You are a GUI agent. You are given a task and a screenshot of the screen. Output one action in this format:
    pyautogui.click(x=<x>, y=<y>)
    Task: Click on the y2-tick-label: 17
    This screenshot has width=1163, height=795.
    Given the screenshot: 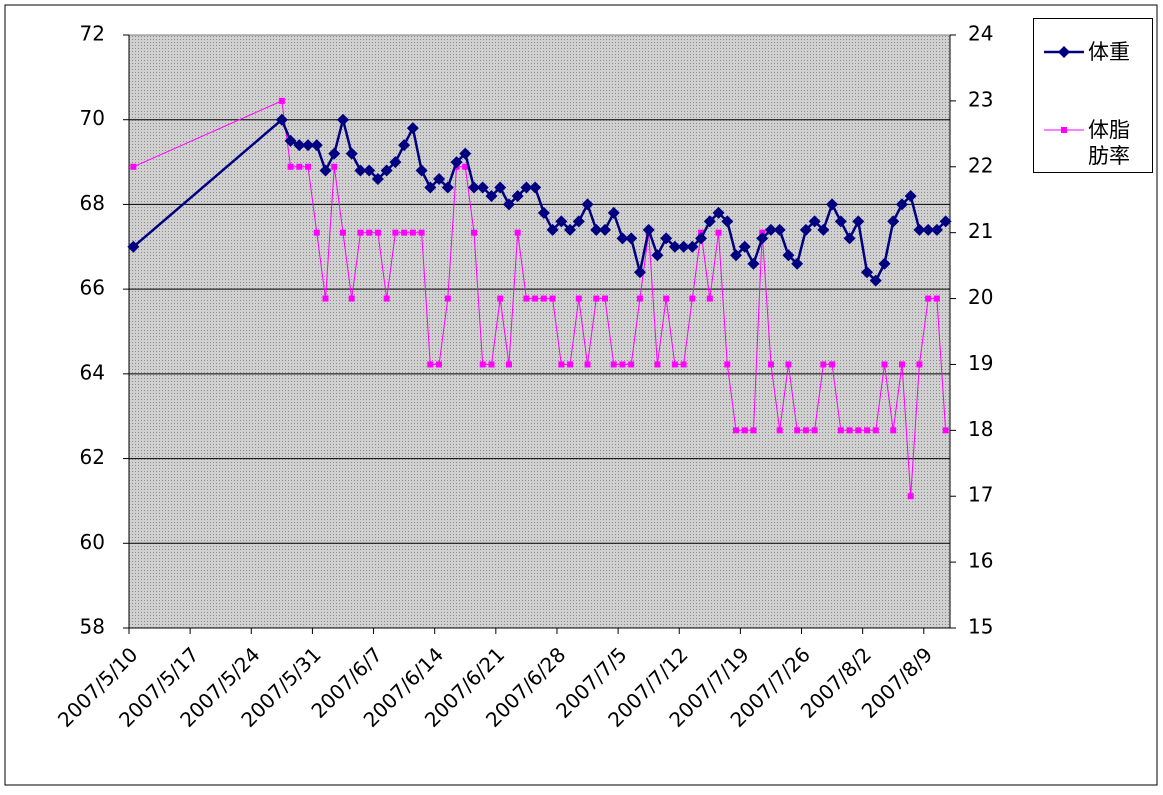 What is the action you would take?
    pyautogui.click(x=980, y=495)
    